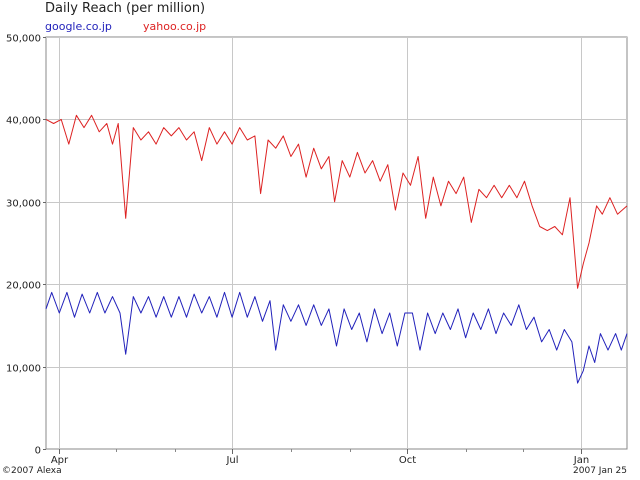  Describe the element at coordinates (23, 286) in the screenshot. I see `y-tick-label: 20,000` at that location.